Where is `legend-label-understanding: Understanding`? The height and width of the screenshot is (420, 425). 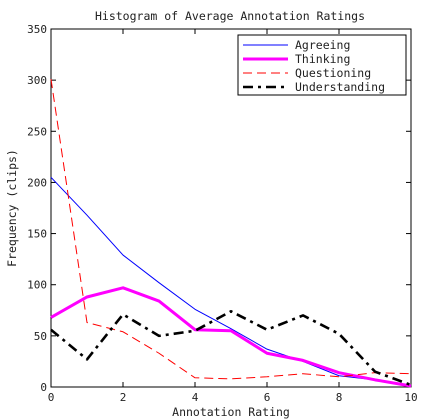 legend-label-understanding: Understanding is located at coordinates (340, 87).